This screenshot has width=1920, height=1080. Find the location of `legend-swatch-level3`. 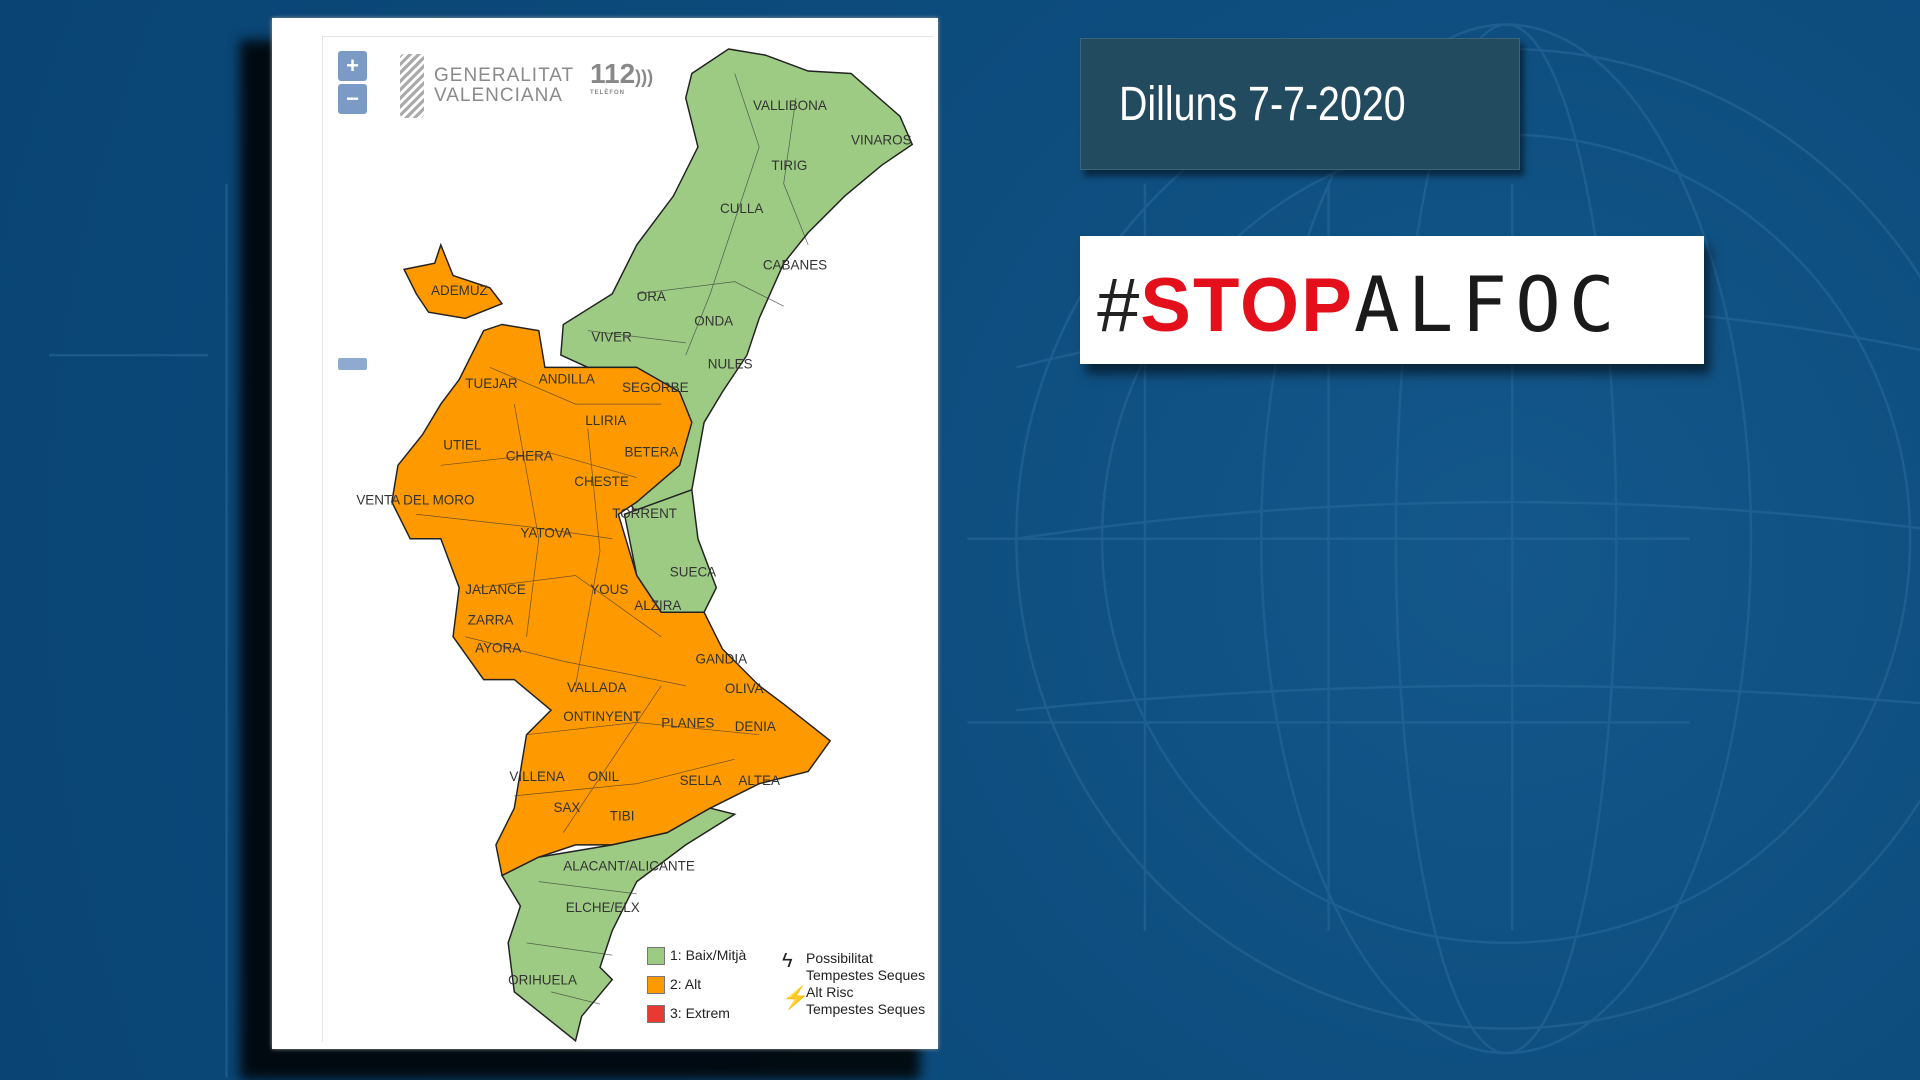

legend-swatch-level3 is located at coordinates (656, 1014).